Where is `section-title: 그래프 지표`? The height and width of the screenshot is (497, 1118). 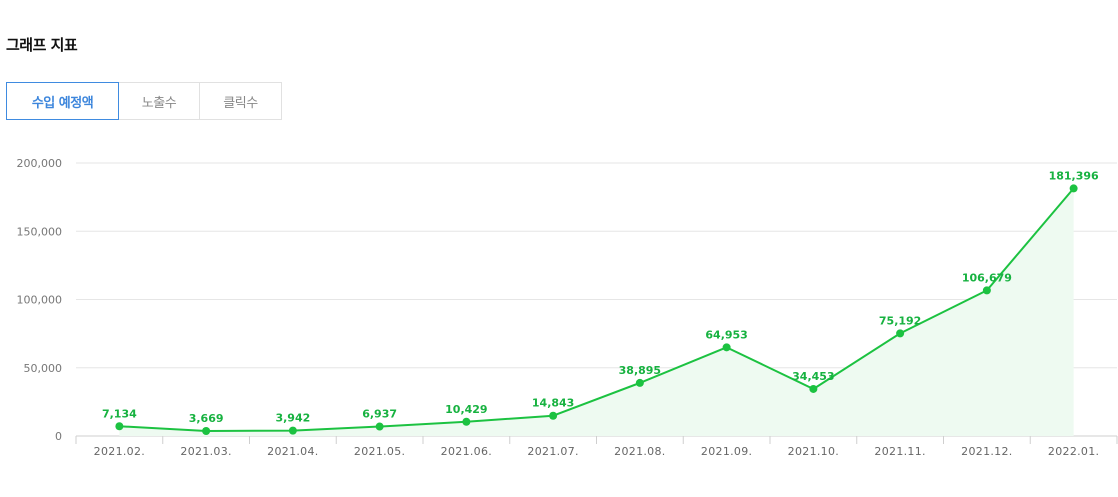 section-title: 그래프 지표 is located at coordinates (42, 45).